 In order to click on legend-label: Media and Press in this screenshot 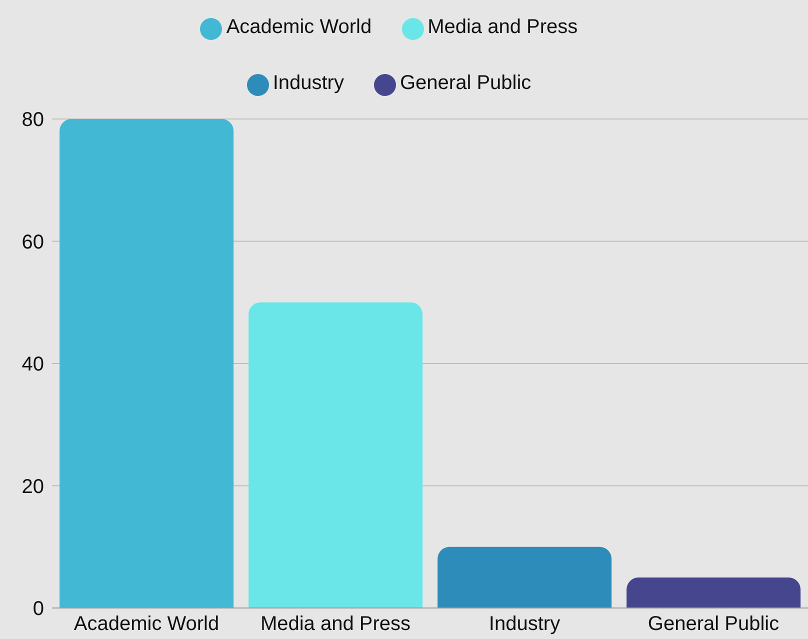, I will do `click(503, 27)`.